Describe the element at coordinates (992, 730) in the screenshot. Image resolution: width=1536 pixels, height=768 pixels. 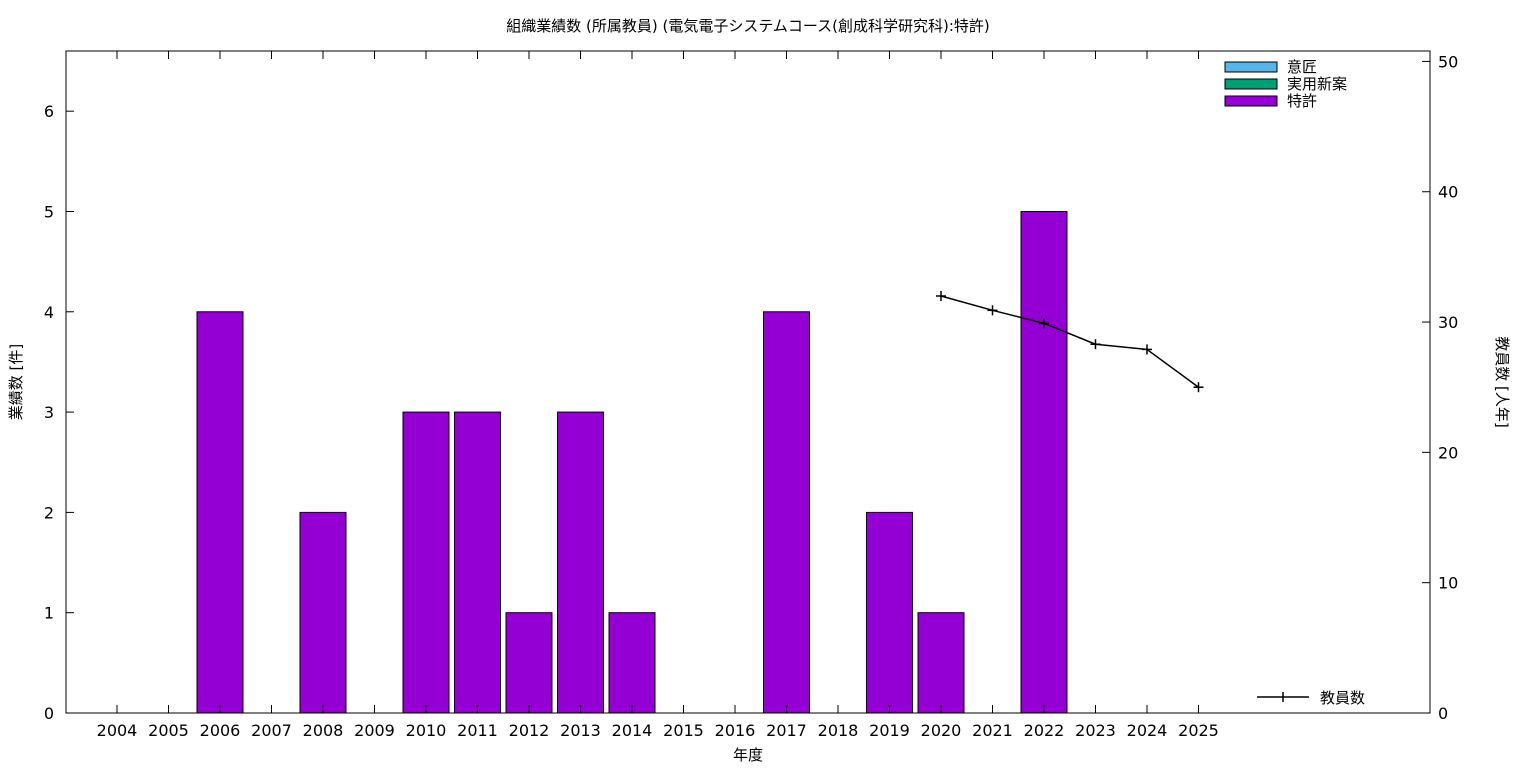
I see `x-tick-label-2021: 2021` at that location.